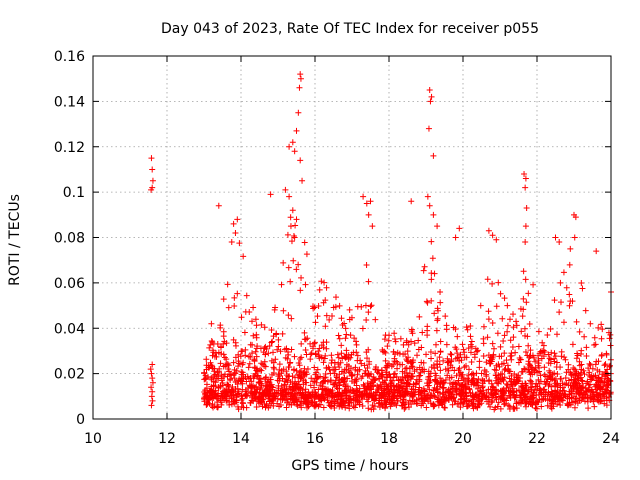  Describe the element at coordinates (315, 439) in the screenshot. I see `x-tick-label: 16` at that location.